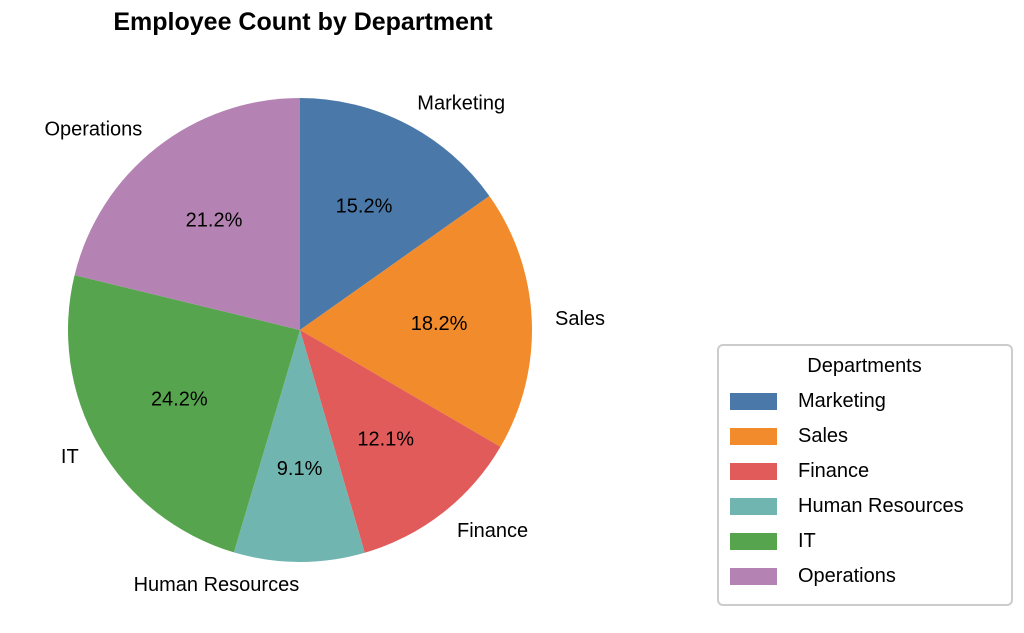 This screenshot has height=633, width=1024. What do you see at coordinates (881, 506) in the screenshot?
I see `legend-label-human-resources: Human Resources` at bounding box center [881, 506].